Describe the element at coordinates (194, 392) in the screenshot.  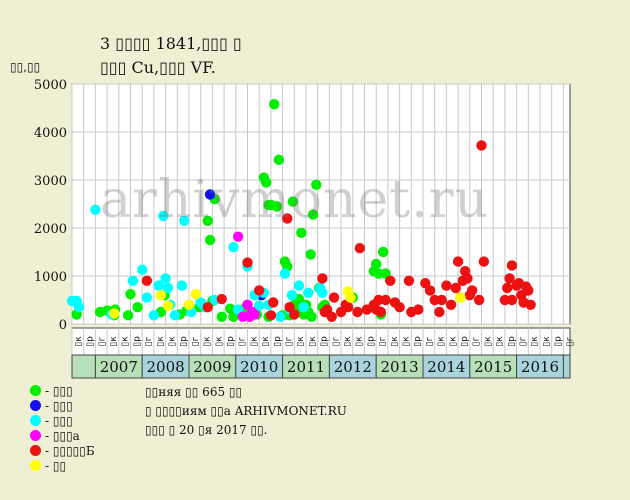
I see `note-average: ▯▯няя ▯▯ 665 ▯▯` at that location.